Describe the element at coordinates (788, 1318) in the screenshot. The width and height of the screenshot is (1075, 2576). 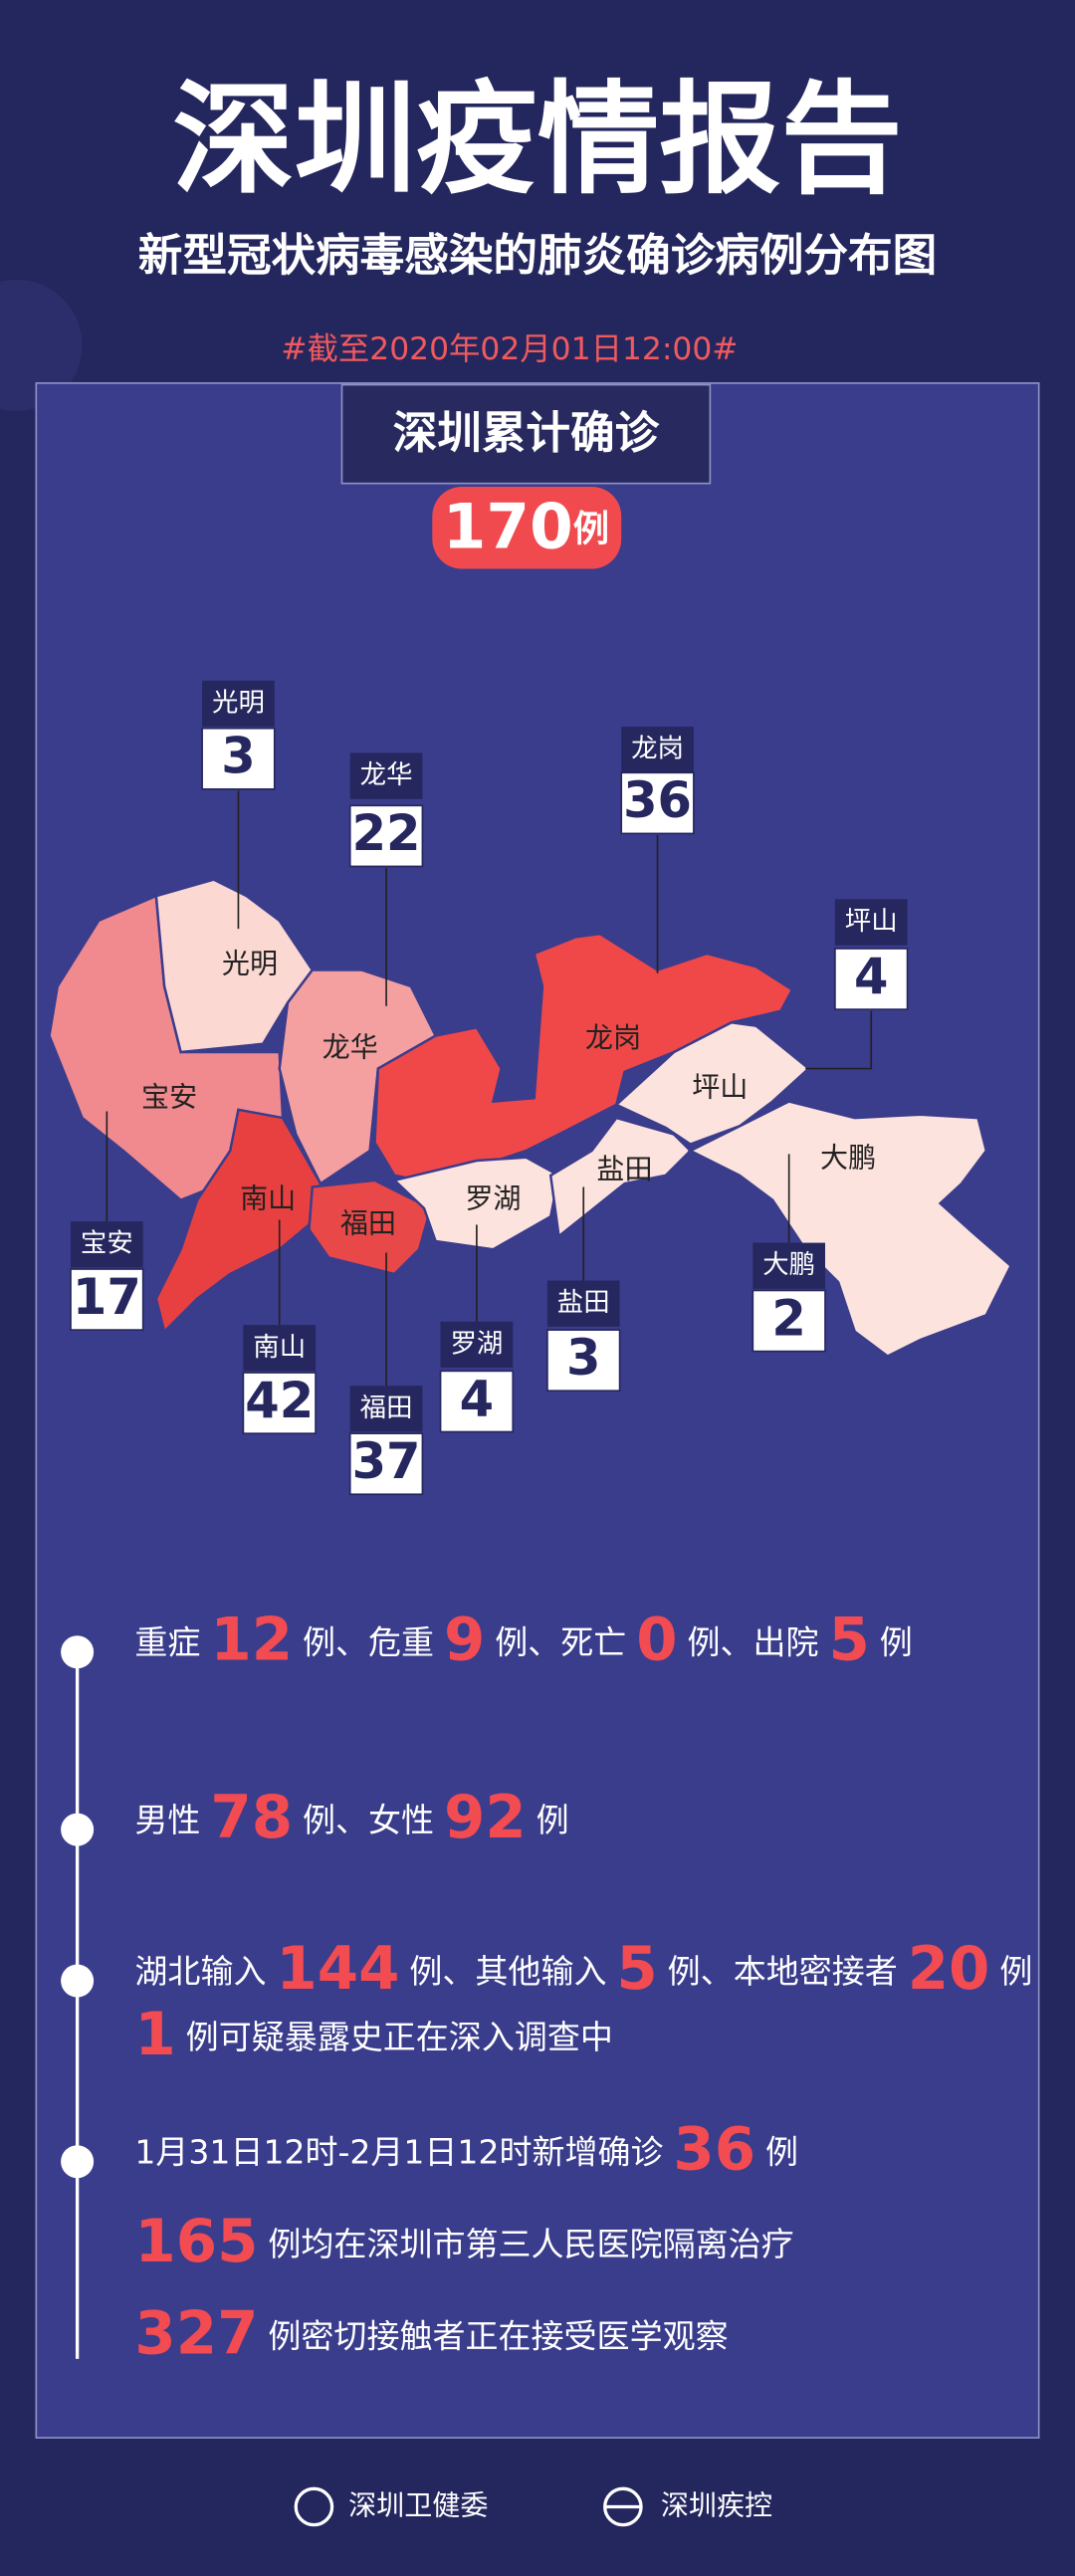
I see `callout-value: 2` at that location.